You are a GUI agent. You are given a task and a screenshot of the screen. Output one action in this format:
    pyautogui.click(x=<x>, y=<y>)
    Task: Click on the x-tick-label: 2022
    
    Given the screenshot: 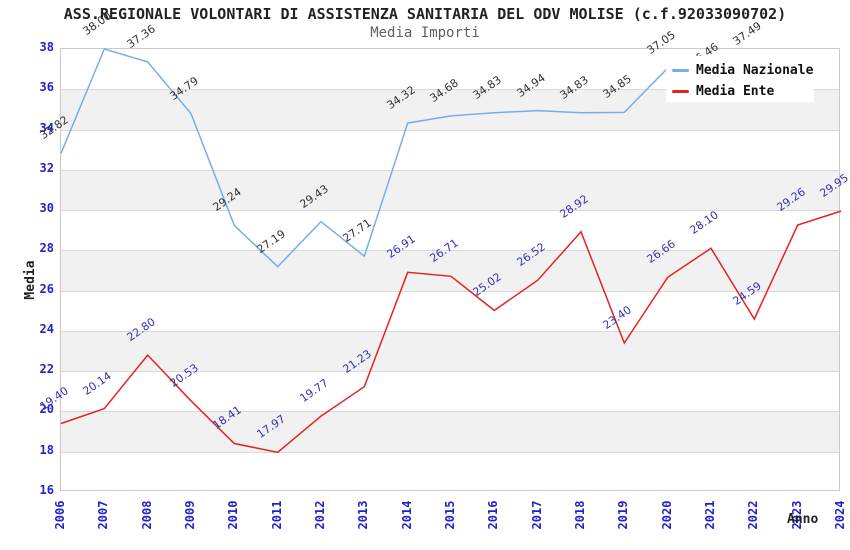 What is the action you would take?
    pyautogui.click(x=753, y=515)
    